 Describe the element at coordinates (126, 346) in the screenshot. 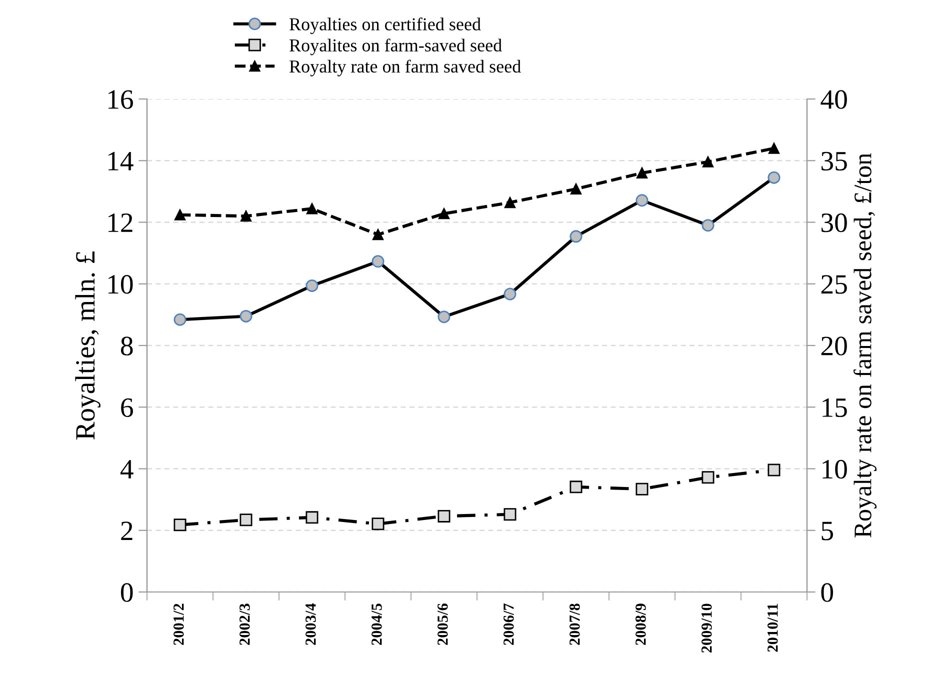

I see `y-tick-label: 8` at that location.